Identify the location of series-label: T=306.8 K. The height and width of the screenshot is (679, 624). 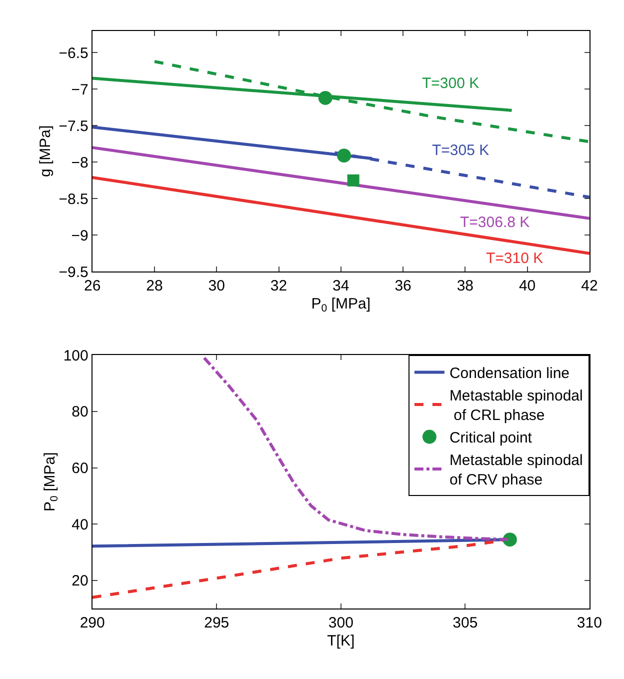
(495, 222).